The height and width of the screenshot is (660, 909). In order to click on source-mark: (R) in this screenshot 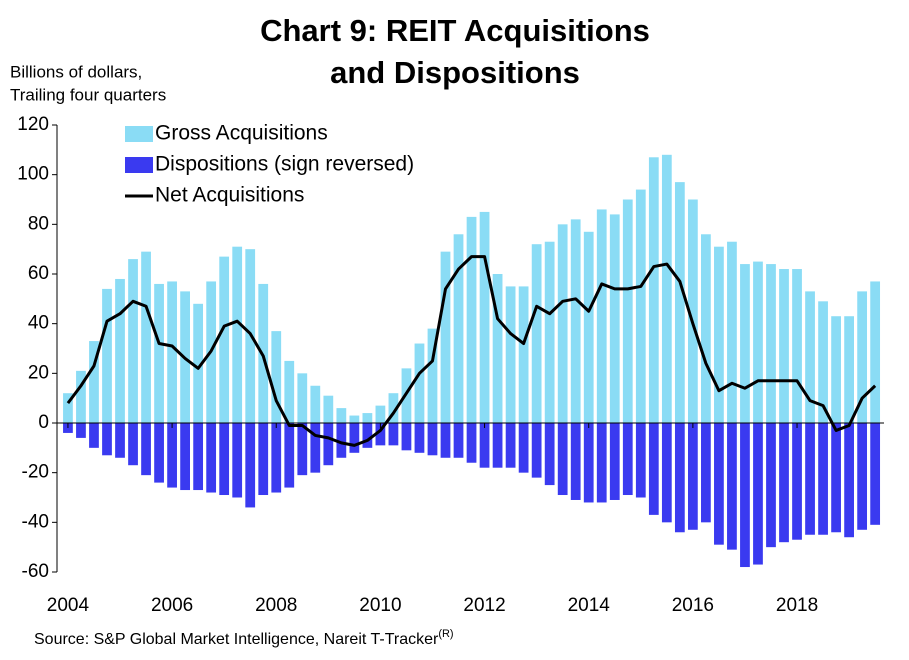, I will do `click(445, 634)`.